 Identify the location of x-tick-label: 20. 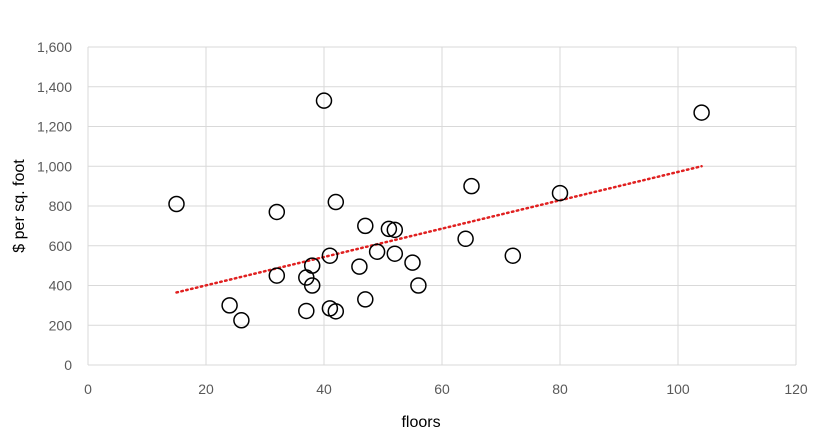
(206, 389).